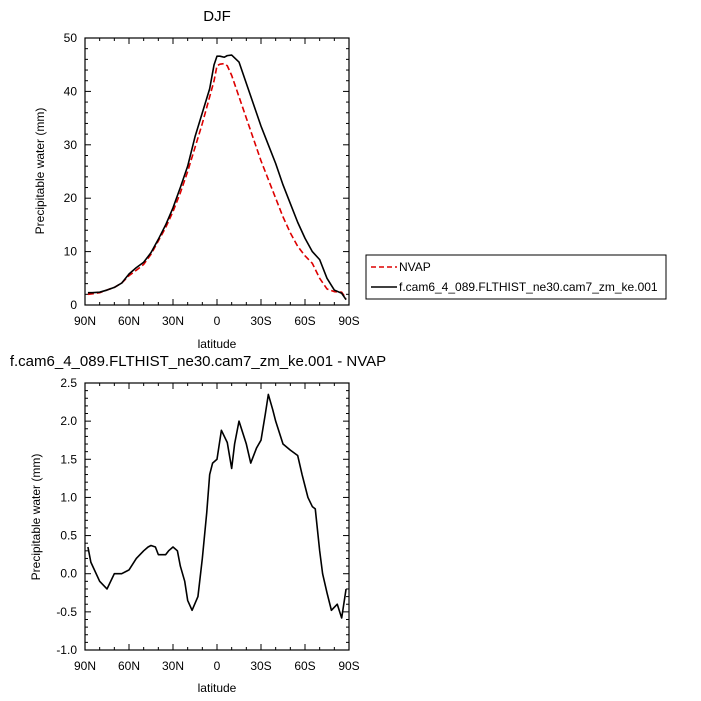 Image resolution: width=701 pixels, height=701 pixels. I want to click on y-tick-label: 0.0, so click(68, 574).